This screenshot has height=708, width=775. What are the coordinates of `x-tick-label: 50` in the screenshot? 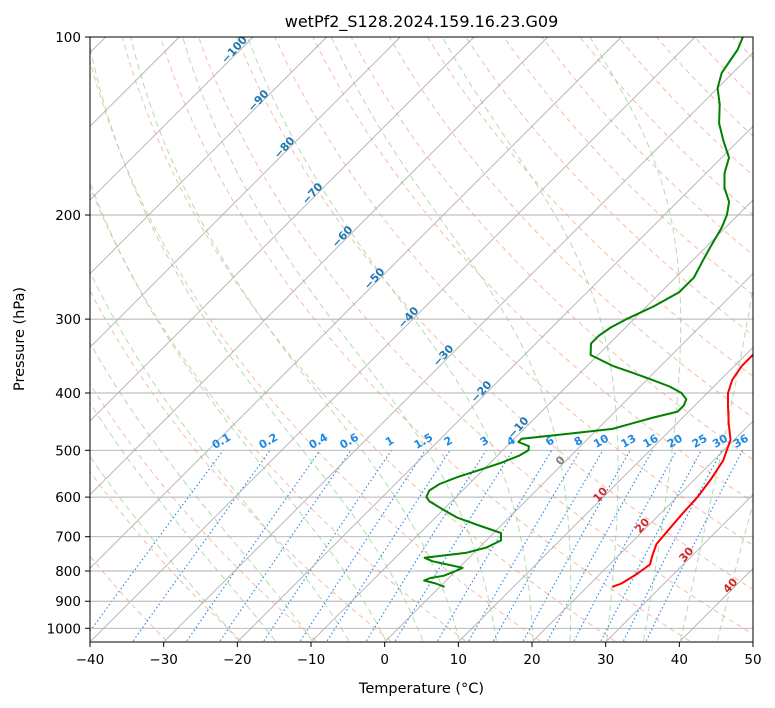 It's located at (752, 660).